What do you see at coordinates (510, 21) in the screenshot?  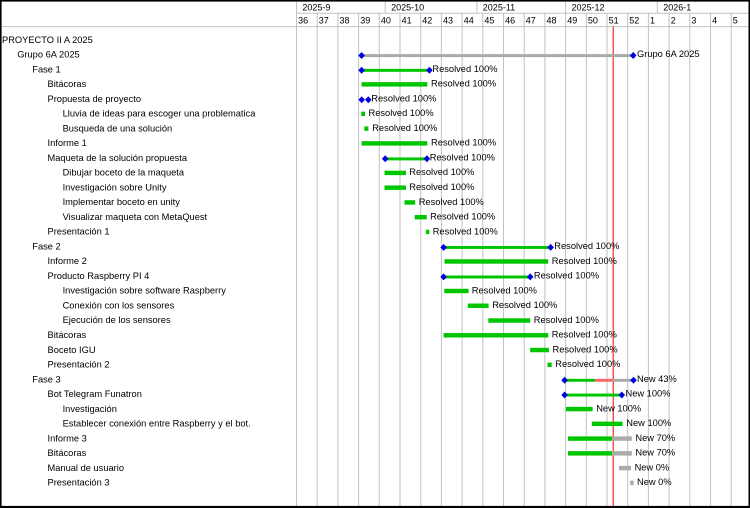 I see `svg-text: 46` at bounding box center [510, 21].